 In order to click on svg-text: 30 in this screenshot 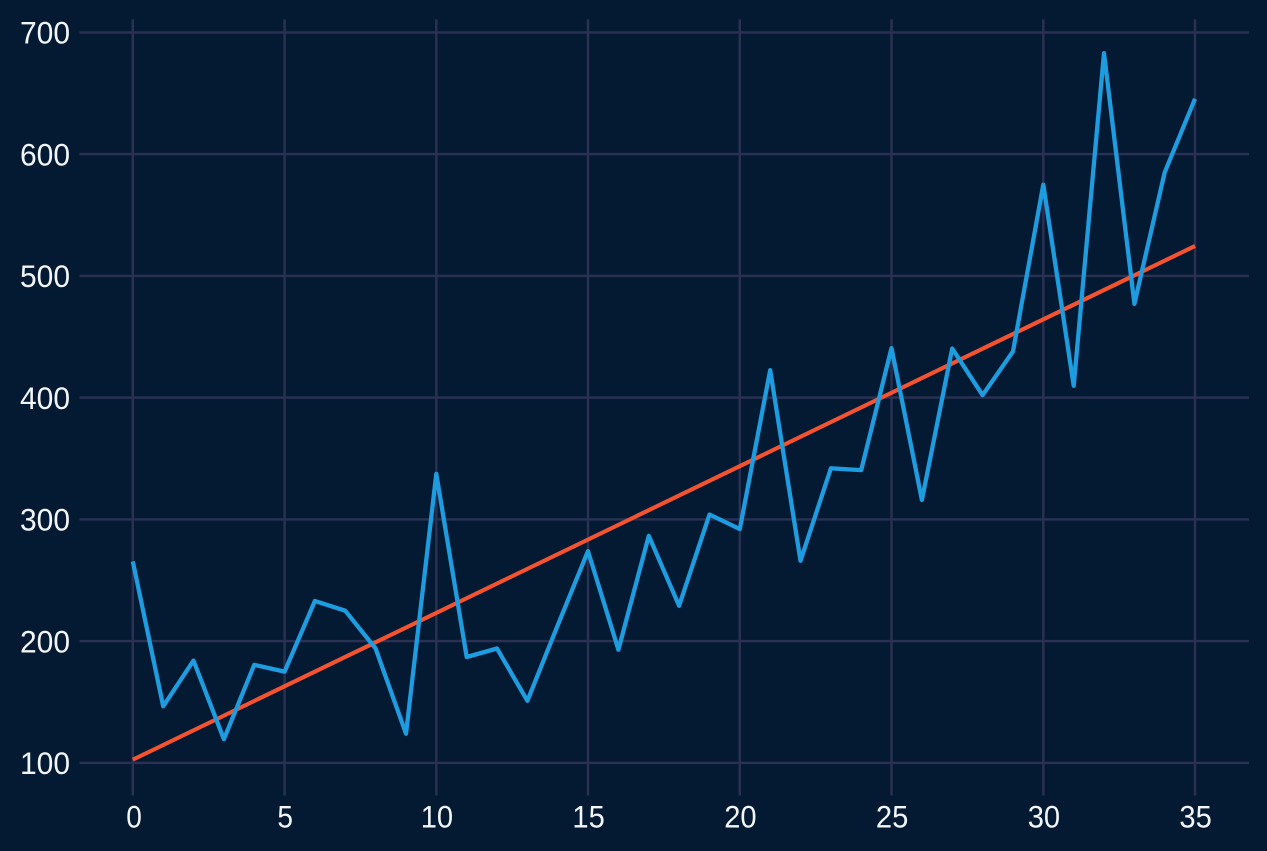, I will do `click(1044, 816)`.